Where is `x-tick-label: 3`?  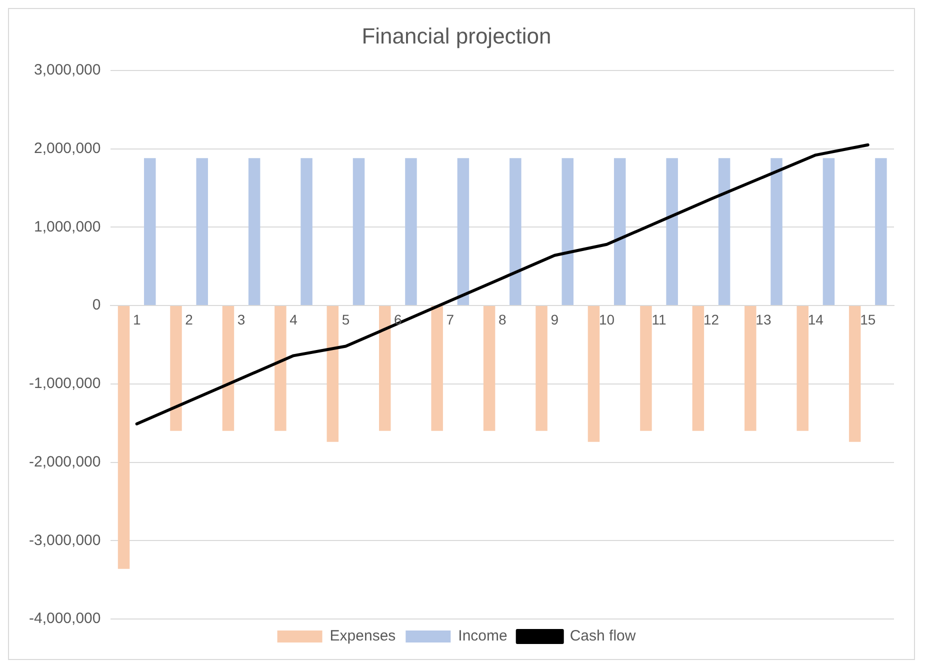
x-tick-label: 3 is located at coordinates (241, 319).